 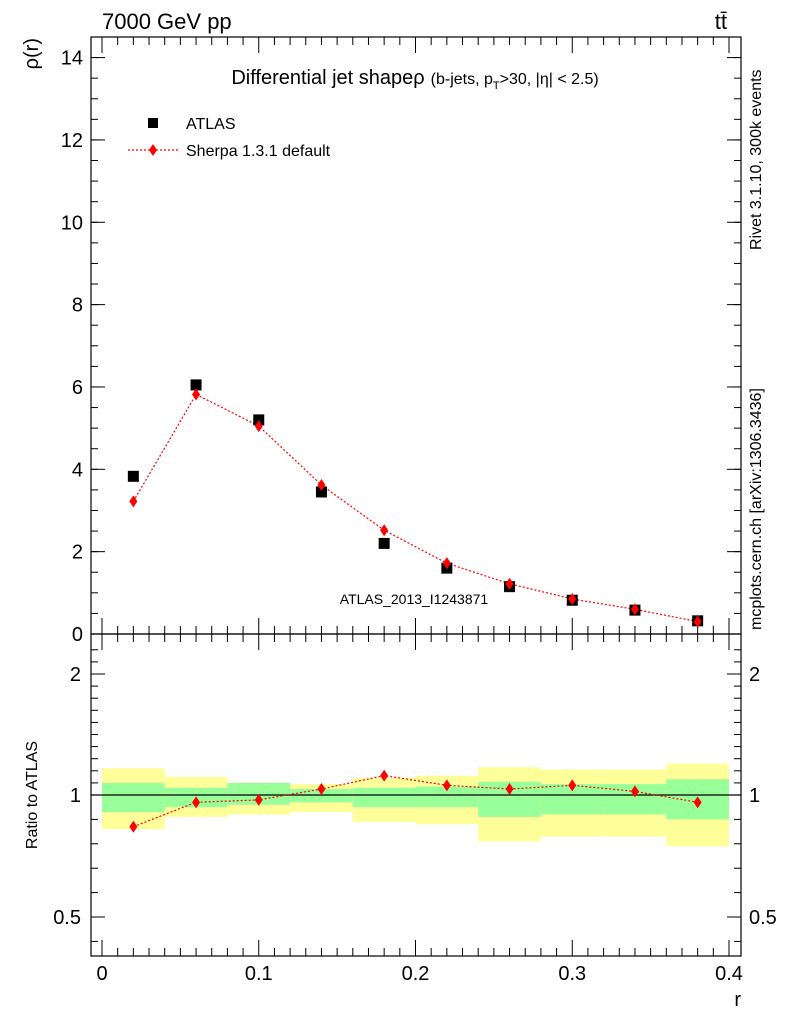 What do you see at coordinates (32, 795) in the screenshot?
I see `ratio-y-axis-label: Ratio to ATLAS` at bounding box center [32, 795].